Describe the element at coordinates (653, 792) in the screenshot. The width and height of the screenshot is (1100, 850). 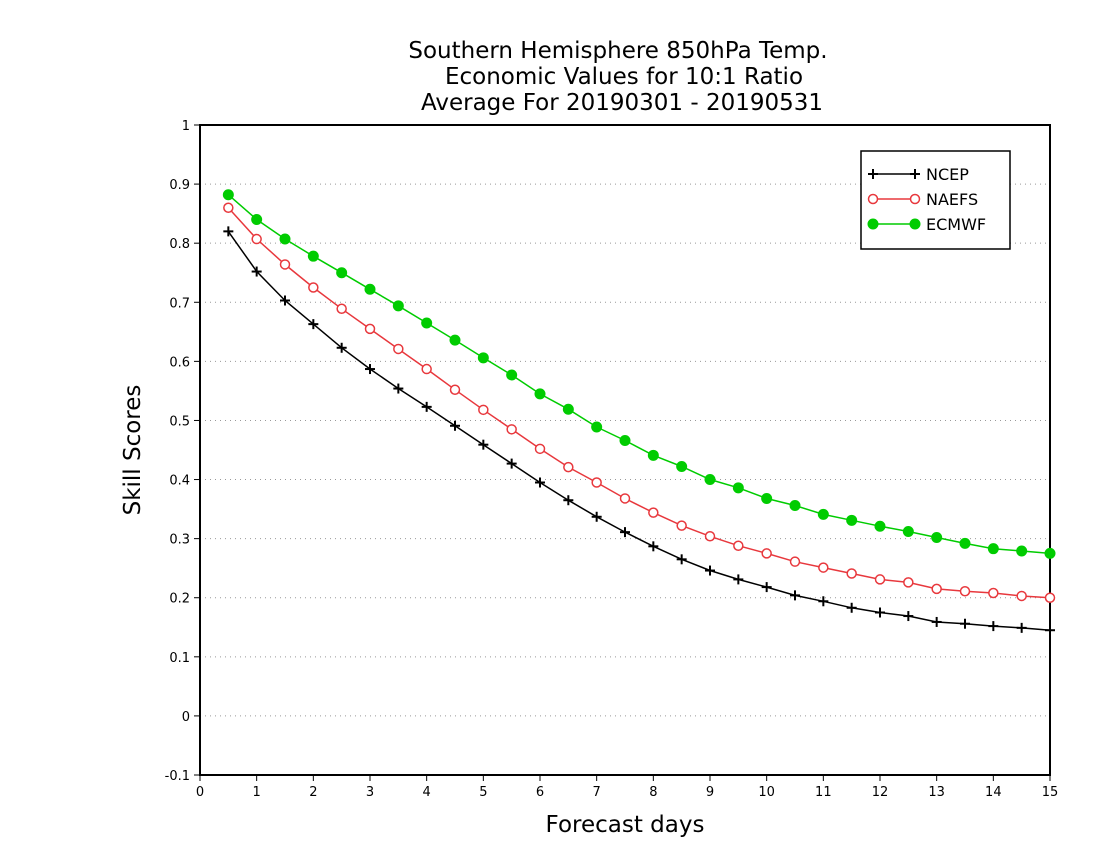
I see `x-tick-label-8: 8` at that location.